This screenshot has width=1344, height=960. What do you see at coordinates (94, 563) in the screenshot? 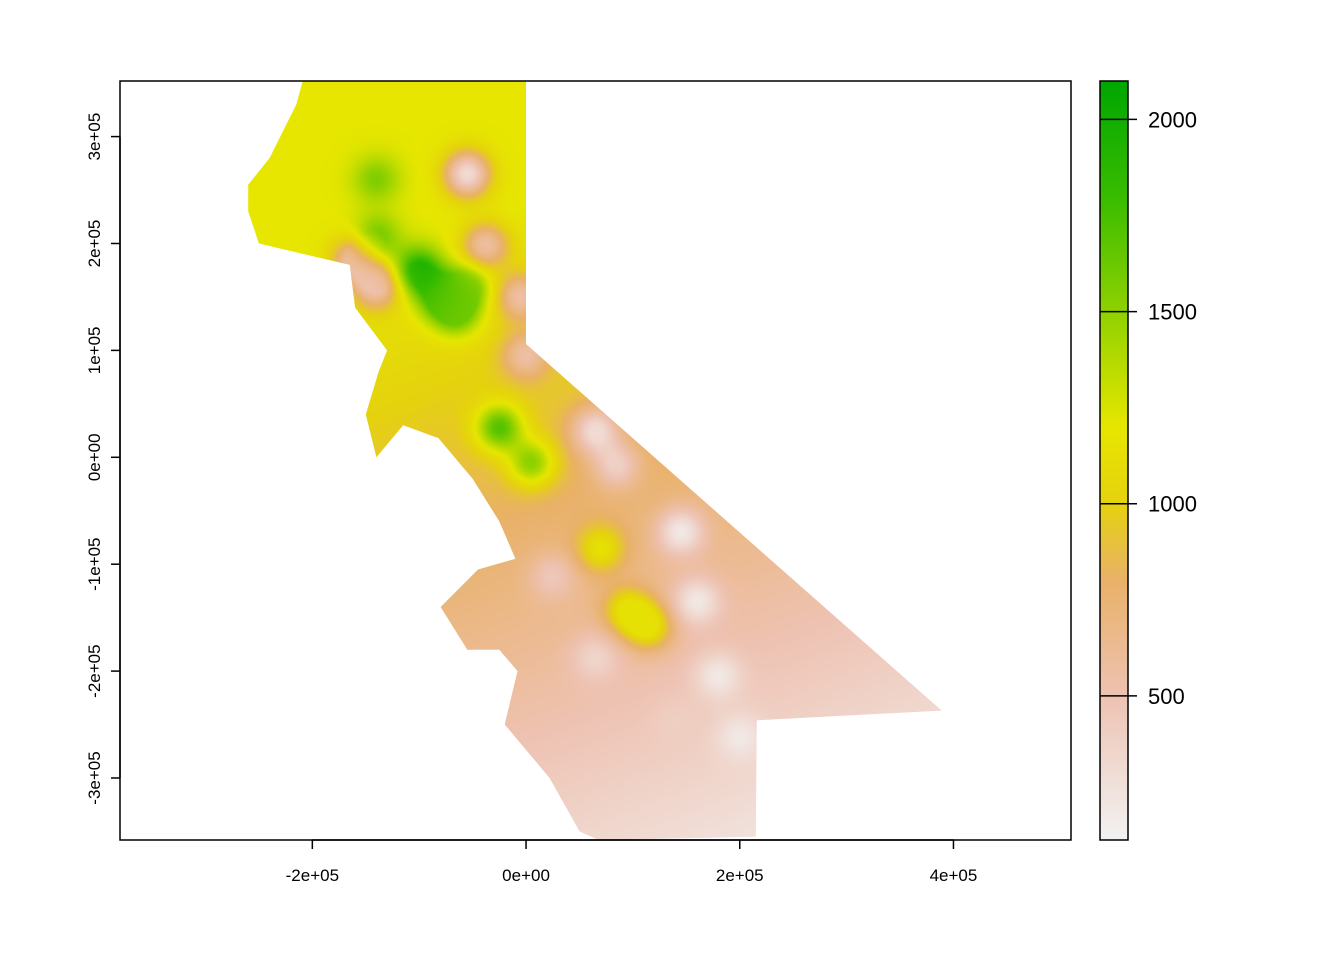
I see `y-tick-label: -1e+05` at bounding box center [94, 563].